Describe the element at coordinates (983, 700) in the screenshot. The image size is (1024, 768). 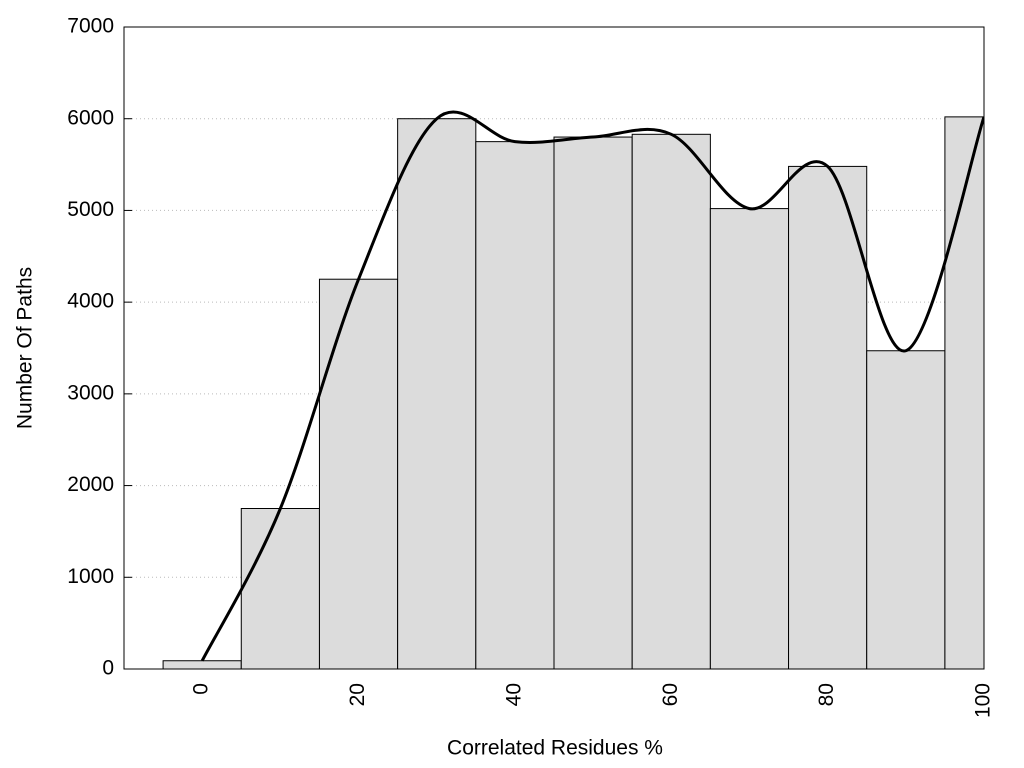
I see `x-tick-label: 100` at that location.